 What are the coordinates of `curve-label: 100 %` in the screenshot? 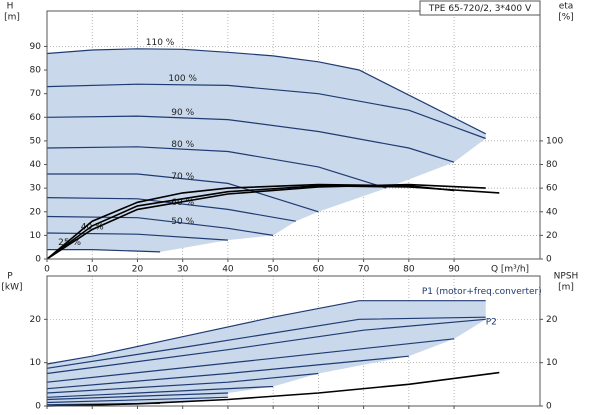 It's located at (182, 79).